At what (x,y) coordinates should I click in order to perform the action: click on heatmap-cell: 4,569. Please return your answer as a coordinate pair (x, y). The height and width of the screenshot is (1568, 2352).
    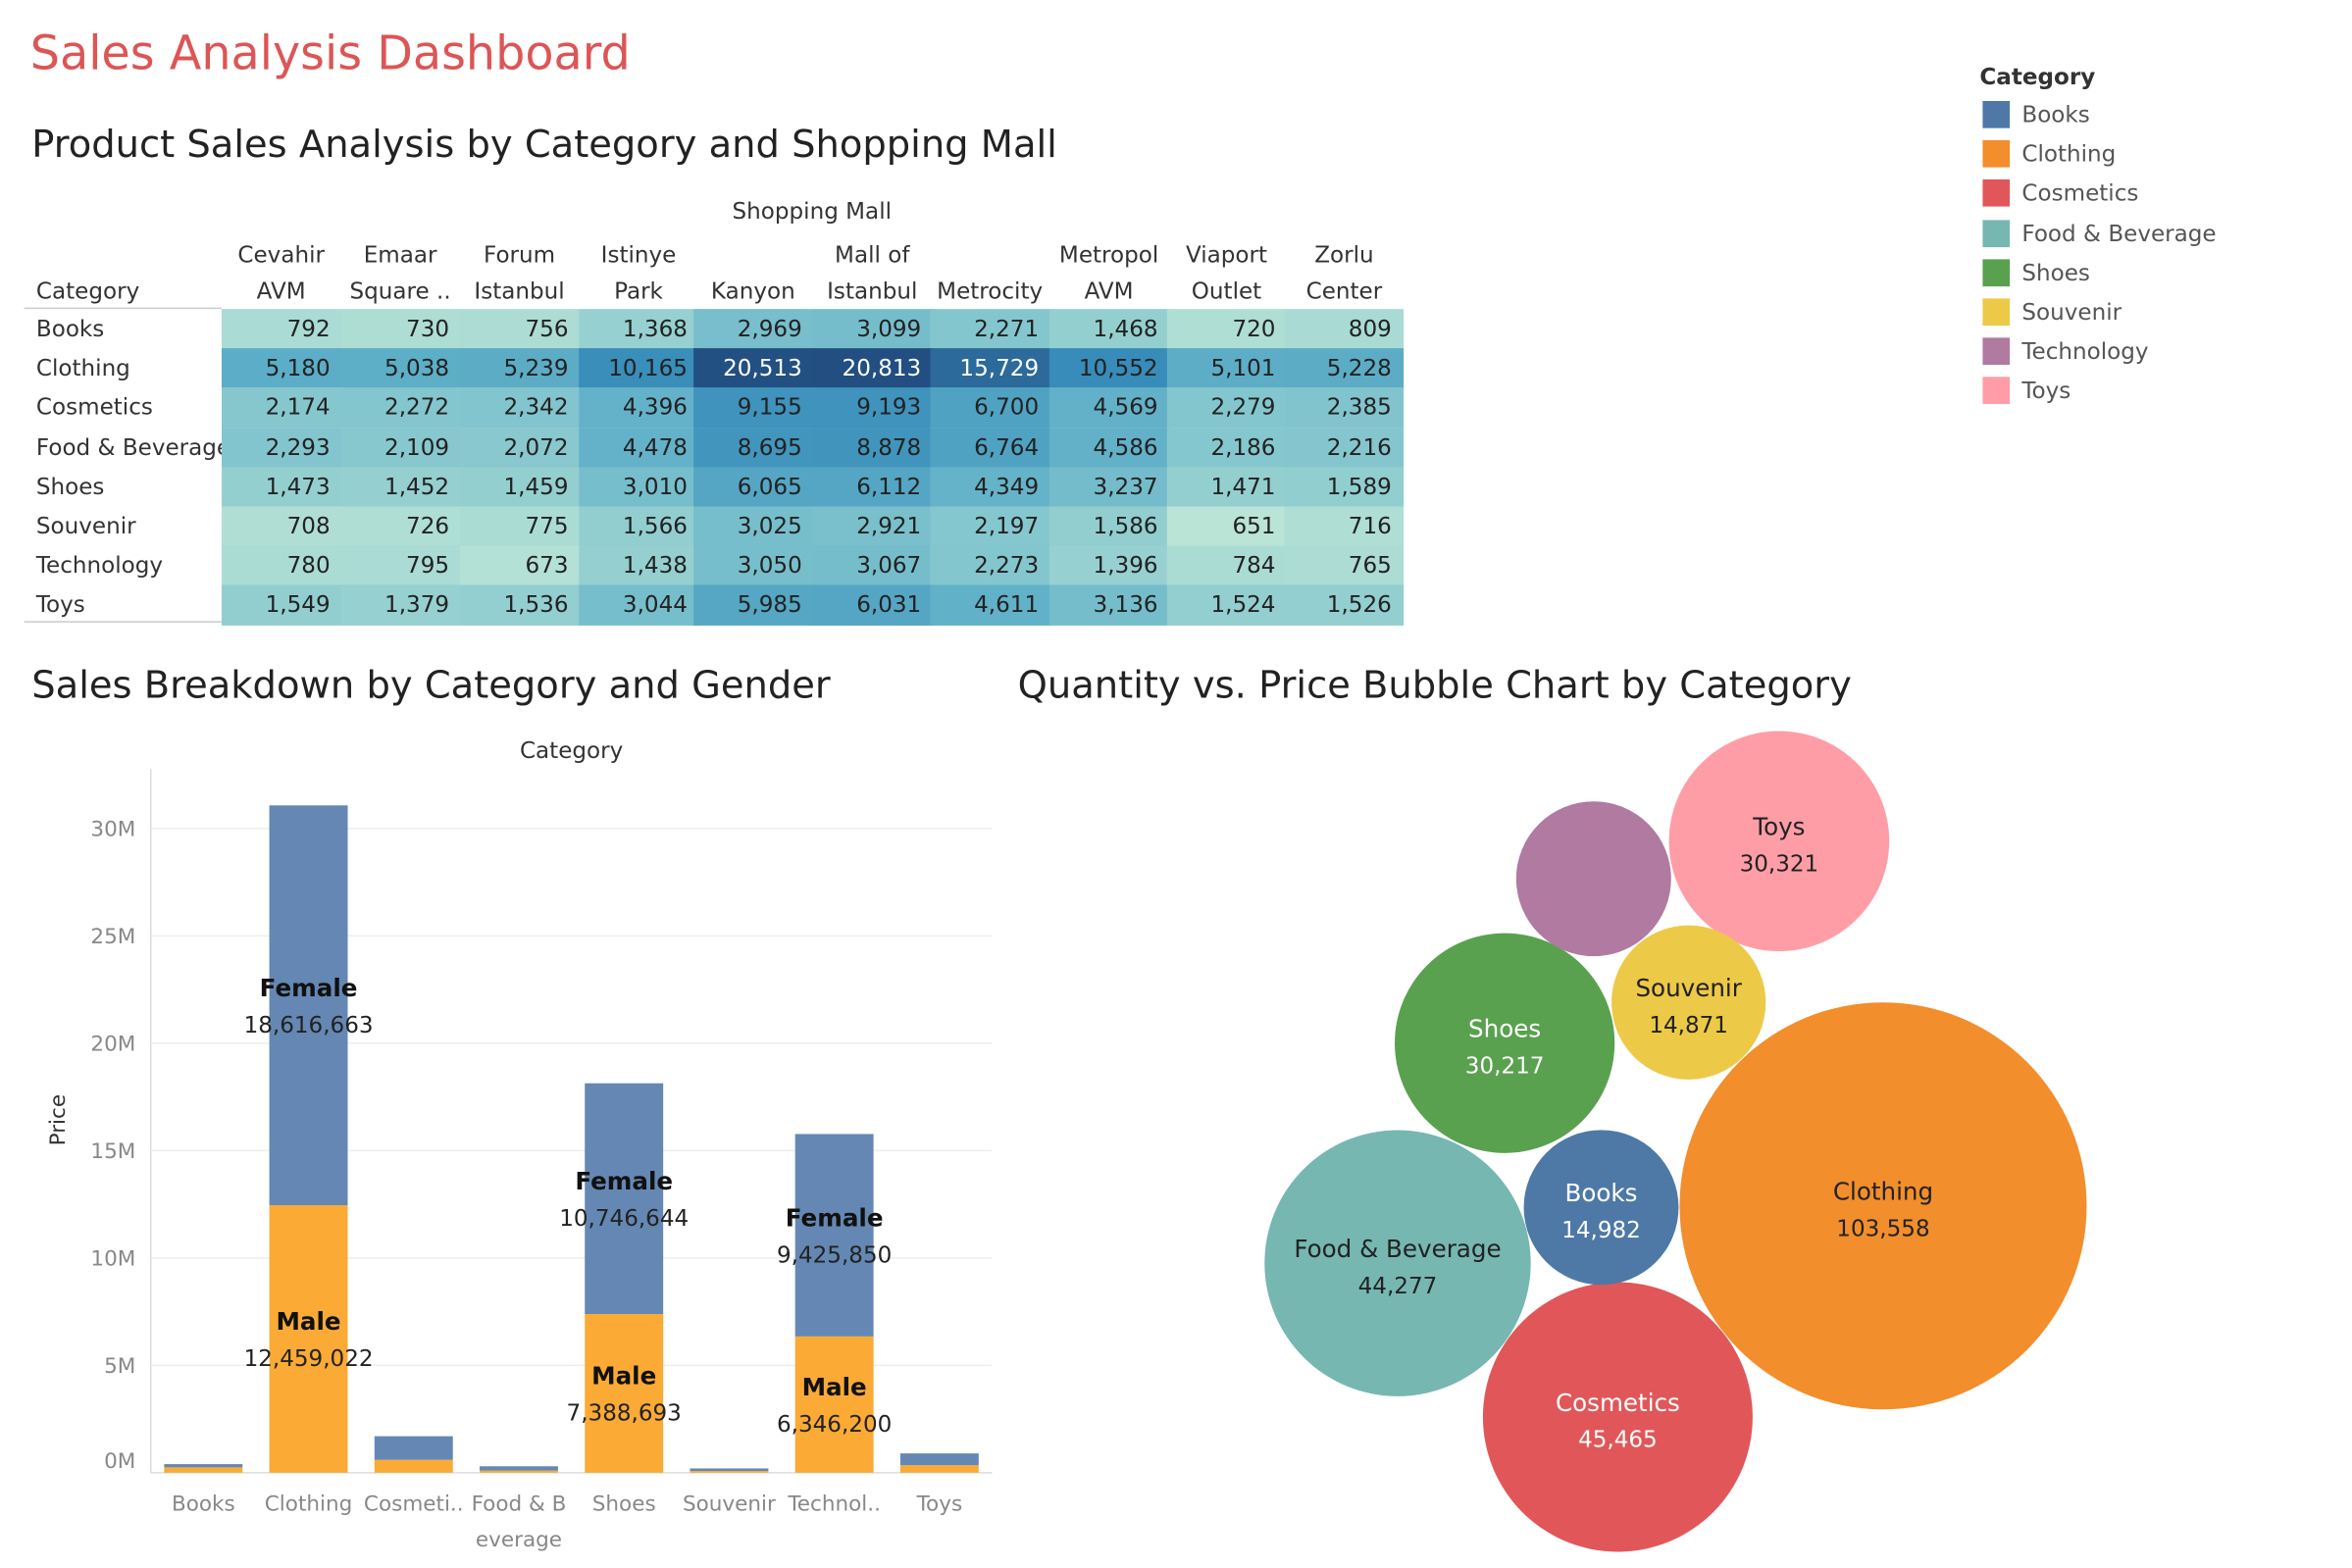
    Looking at the image, I should click on (1109, 408).